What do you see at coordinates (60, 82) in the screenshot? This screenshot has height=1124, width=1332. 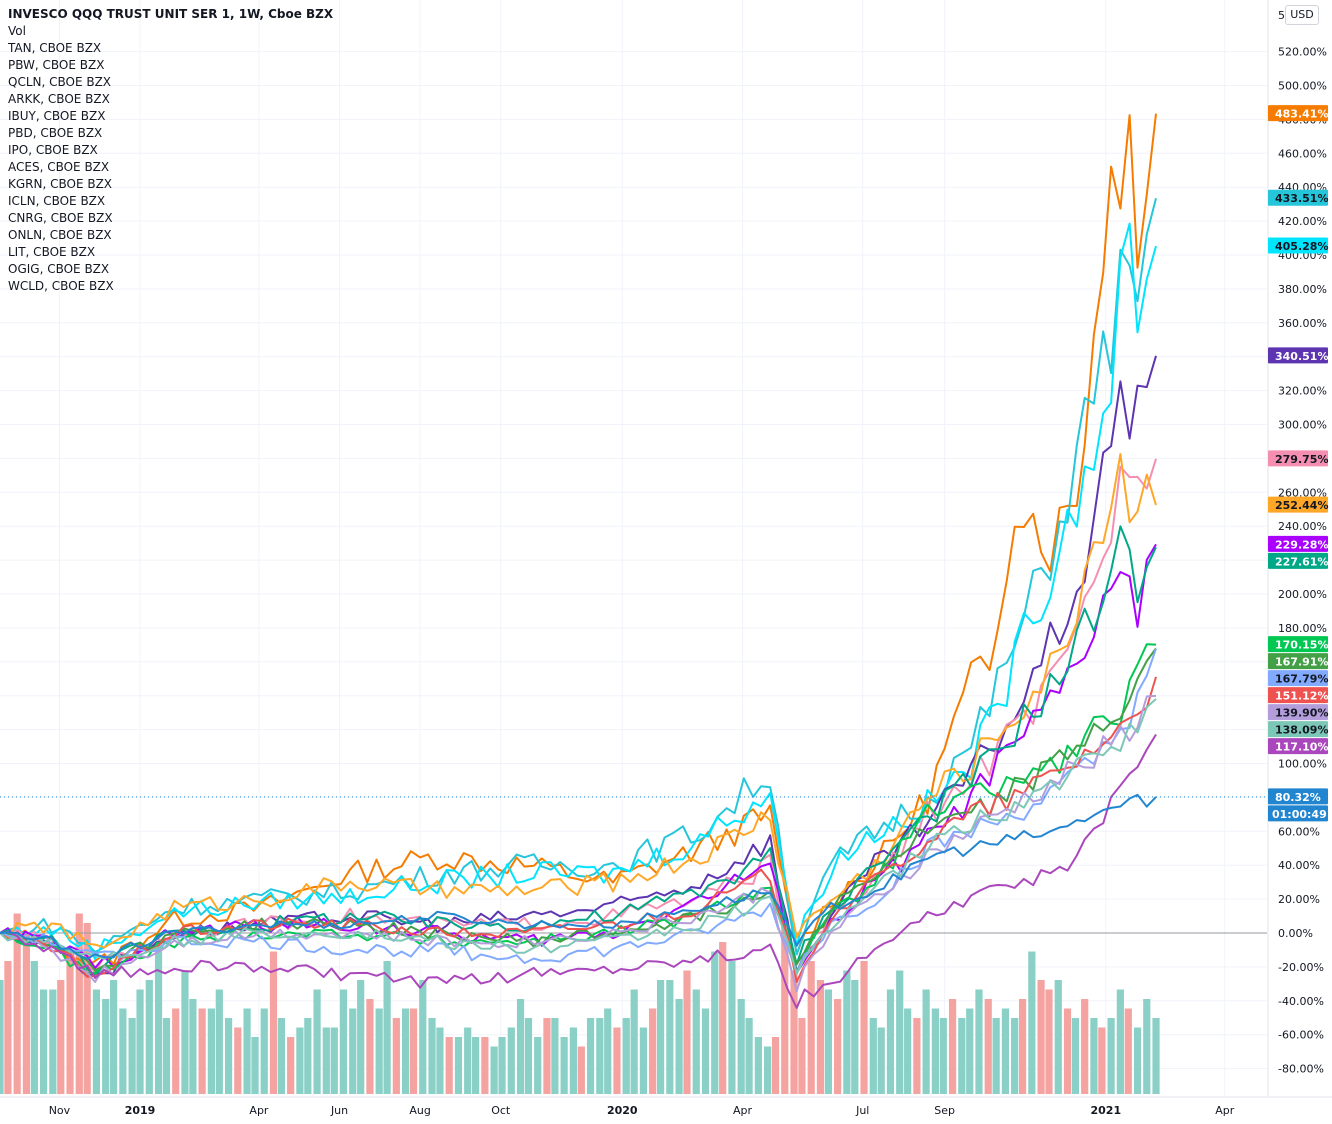 I see `legend-symbol: QCLN, CBOE BZX` at bounding box center [60, 82].